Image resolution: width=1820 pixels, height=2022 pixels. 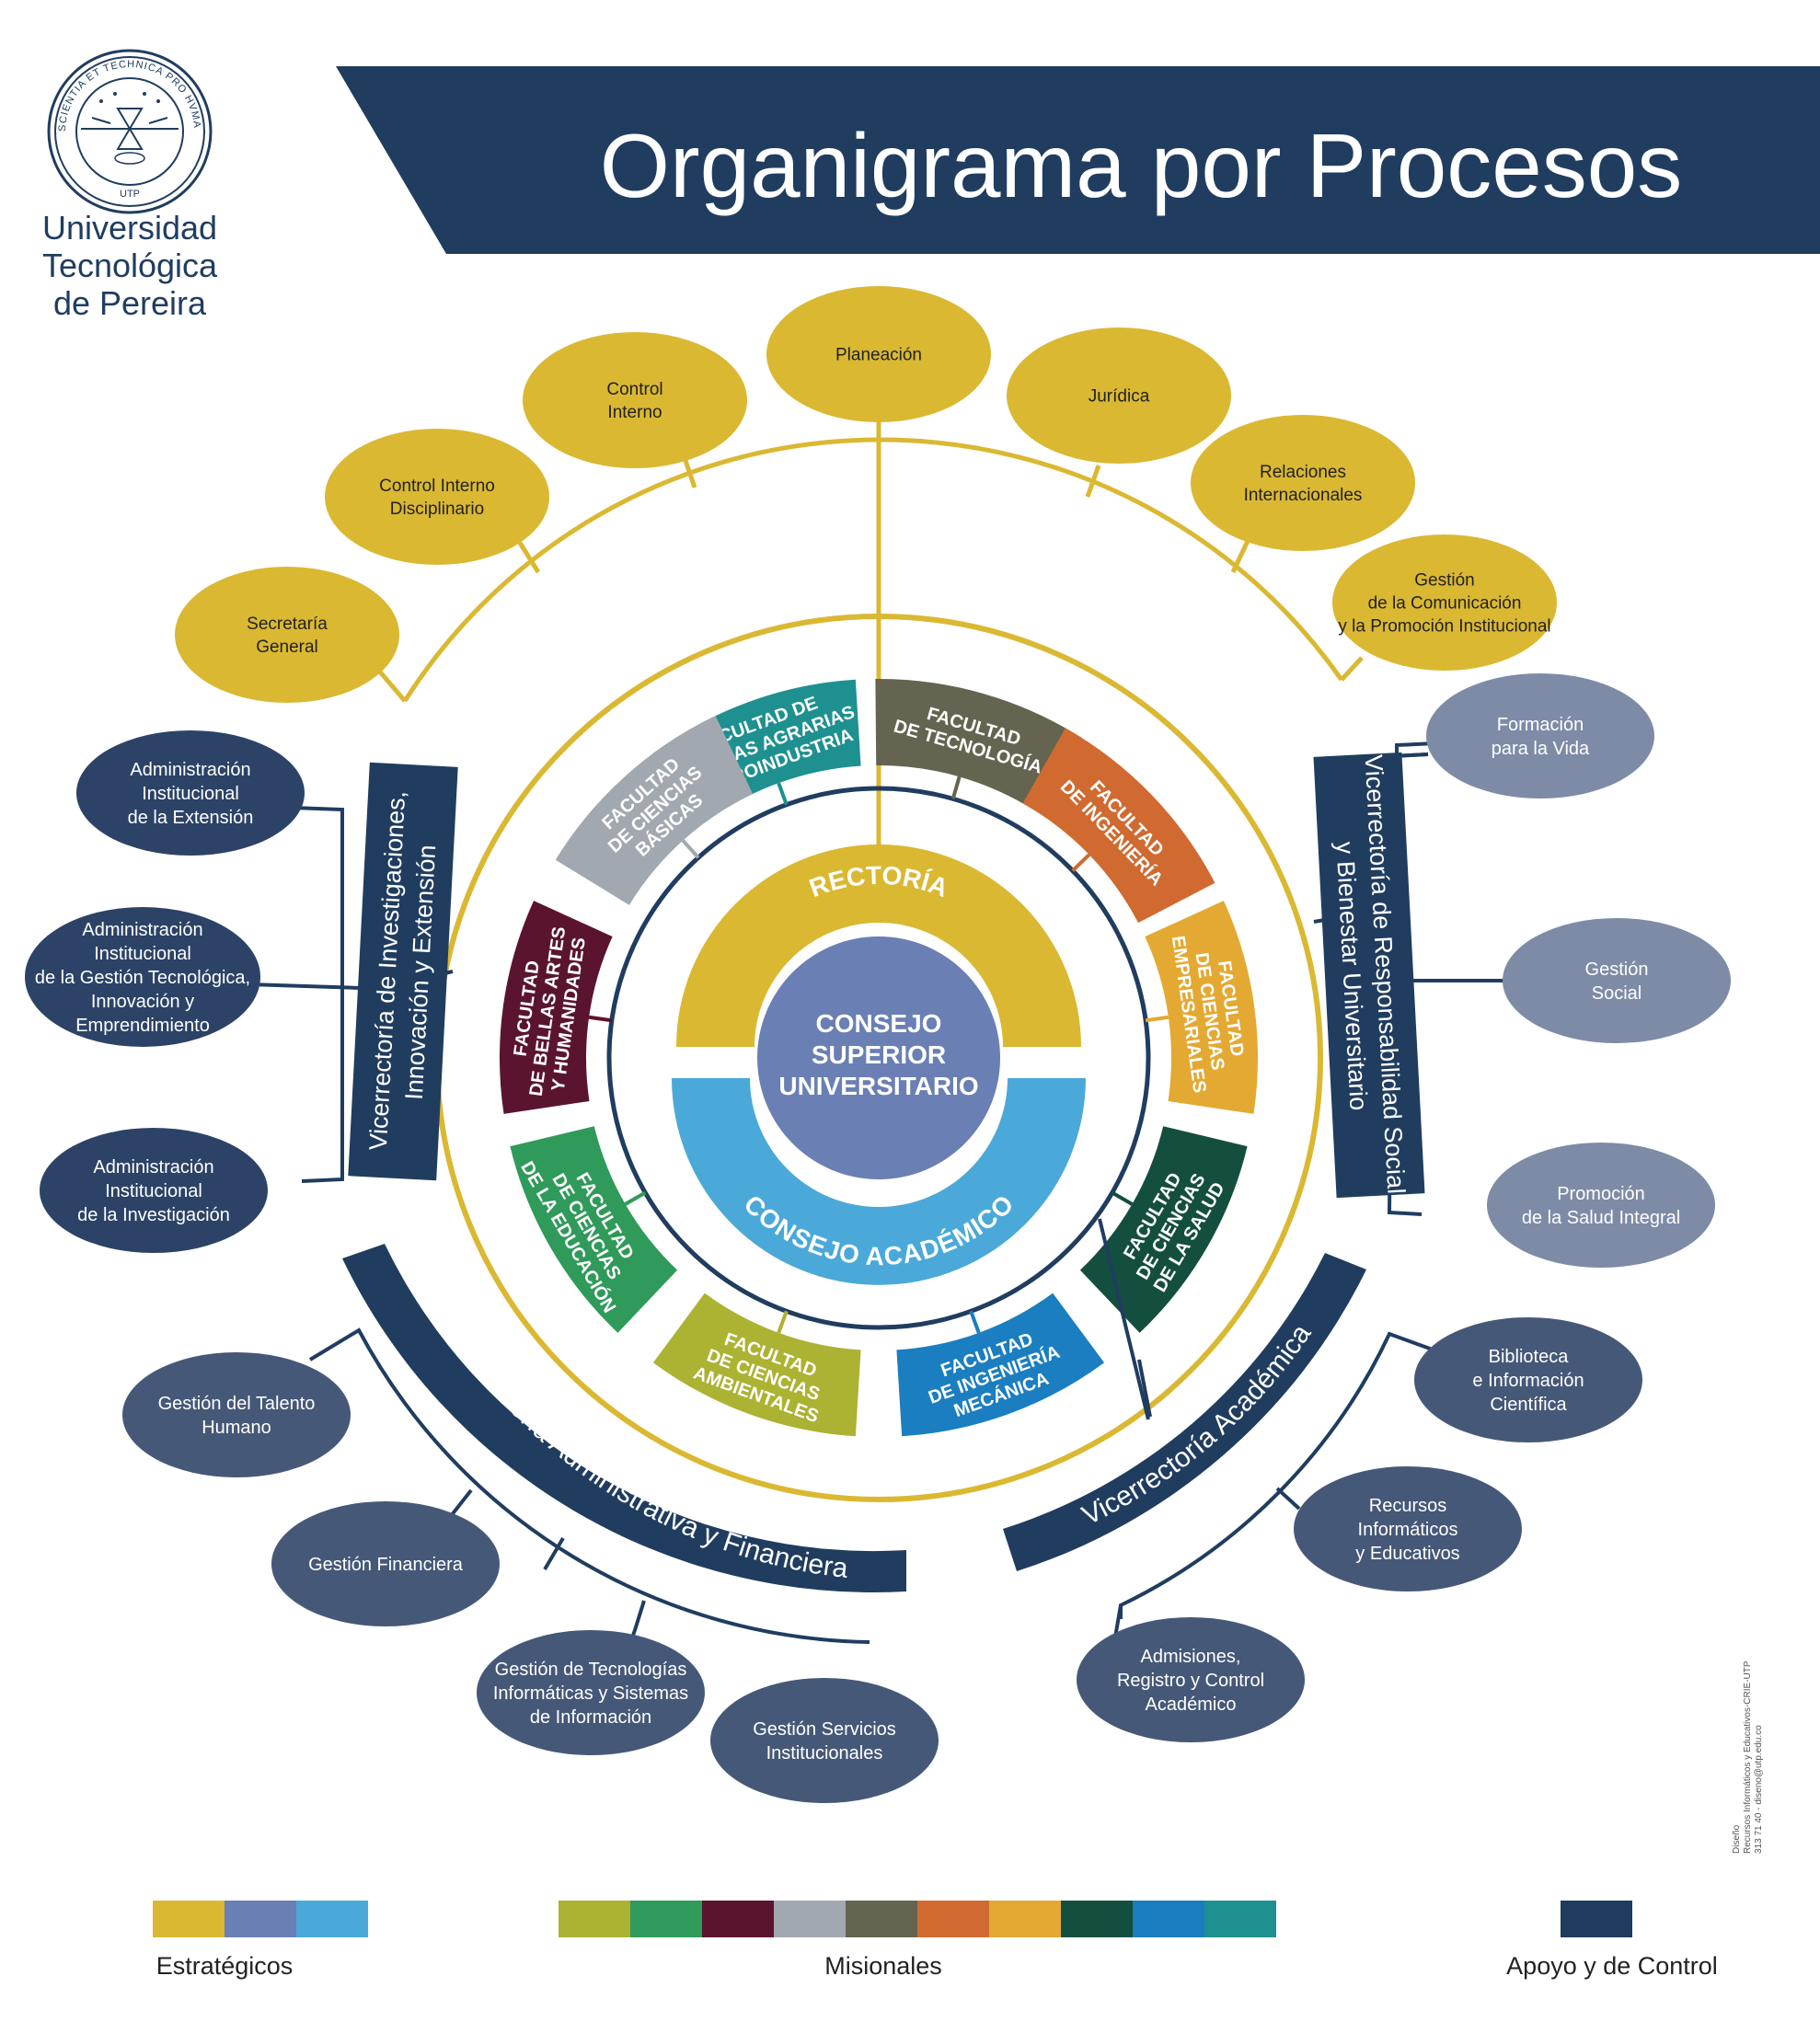 I want to click on header-banner, so click(x=1078, y=160).